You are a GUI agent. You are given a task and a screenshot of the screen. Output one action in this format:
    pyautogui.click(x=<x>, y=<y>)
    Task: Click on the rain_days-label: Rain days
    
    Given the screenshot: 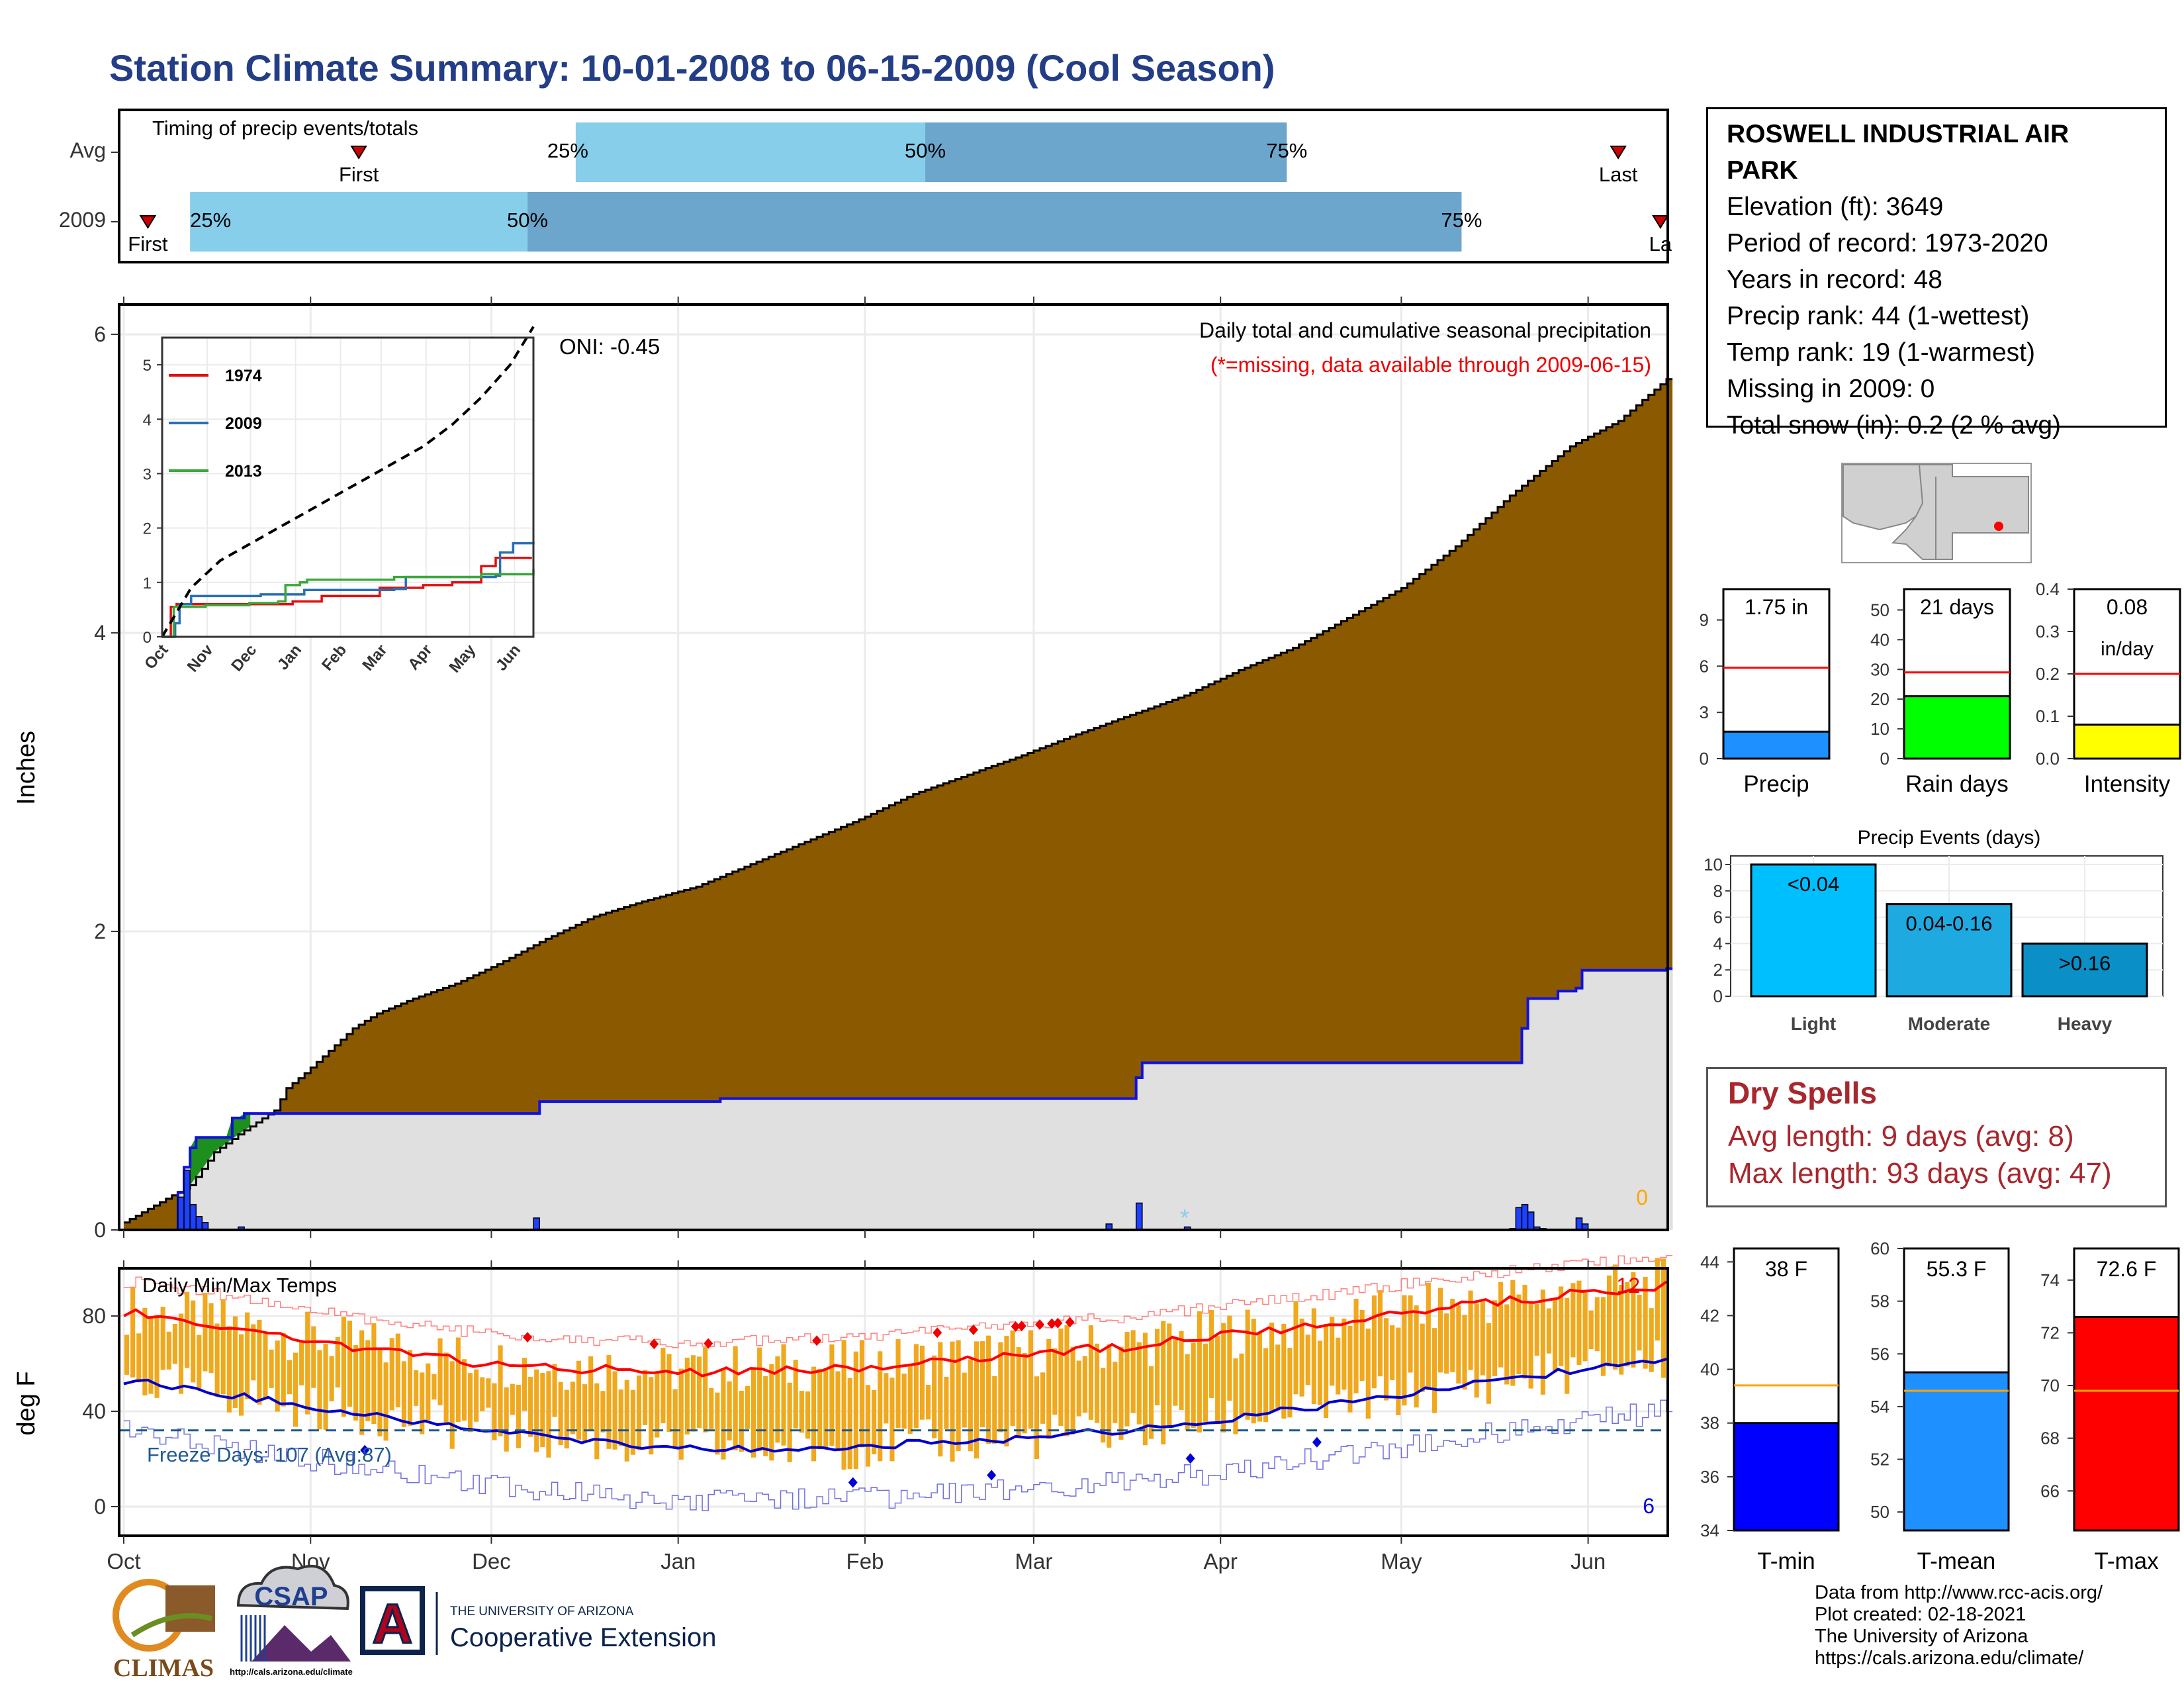 What is the action you would take?
    pyautogui.click(x=1957, y=784)
    